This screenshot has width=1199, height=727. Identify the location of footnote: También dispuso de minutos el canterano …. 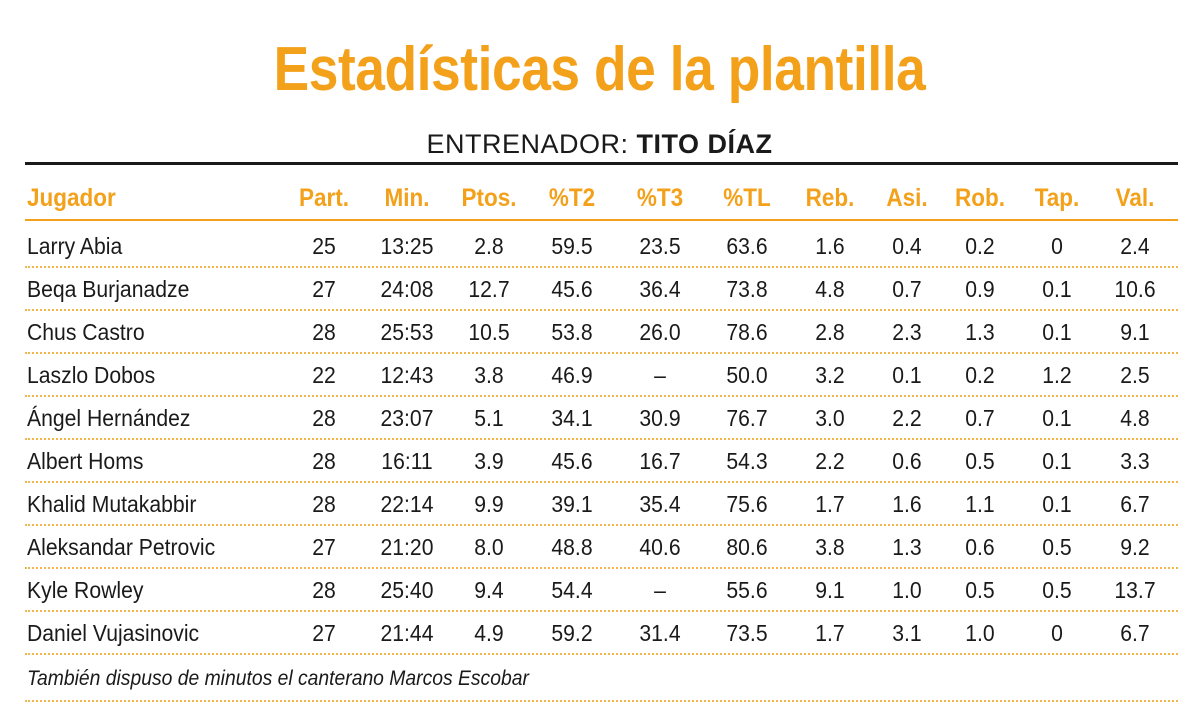
(278, 678).